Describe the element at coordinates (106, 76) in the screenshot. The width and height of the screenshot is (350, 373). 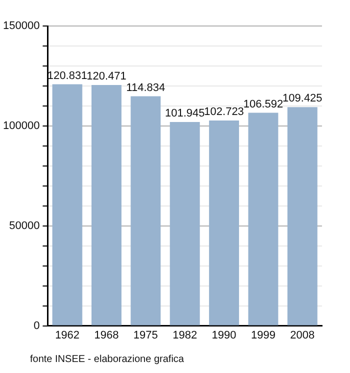
I see `data-label: 120.471` at that location.